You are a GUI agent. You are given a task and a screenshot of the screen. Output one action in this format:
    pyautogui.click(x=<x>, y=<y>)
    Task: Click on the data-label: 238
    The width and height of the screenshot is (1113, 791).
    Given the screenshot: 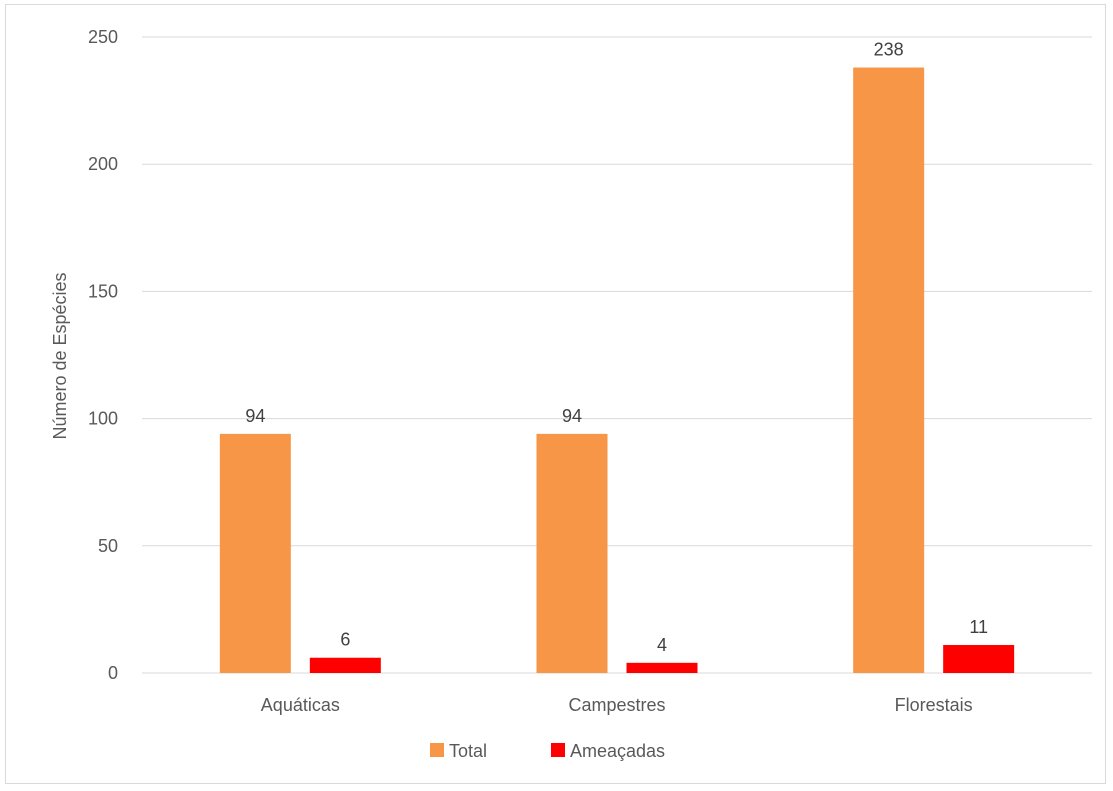 What is the action you would take?
    pyautogui.click(x=889, y=50)
    